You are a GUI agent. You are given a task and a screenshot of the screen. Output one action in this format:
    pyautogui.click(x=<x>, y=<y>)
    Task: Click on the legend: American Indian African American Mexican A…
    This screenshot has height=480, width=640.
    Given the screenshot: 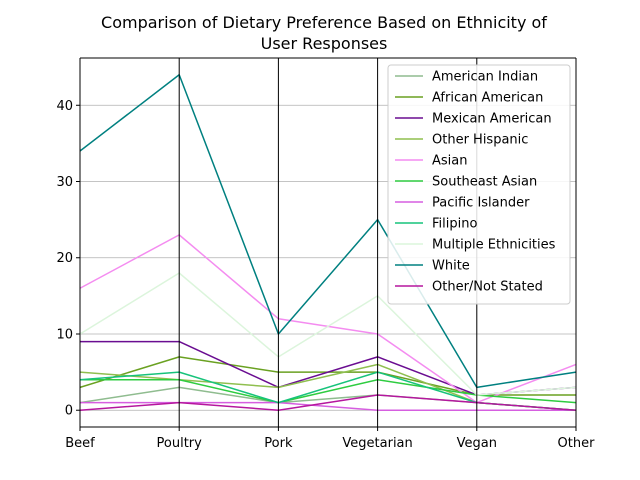 What is the action you would take?
    pyautogui.click(x=479, y=184)
    